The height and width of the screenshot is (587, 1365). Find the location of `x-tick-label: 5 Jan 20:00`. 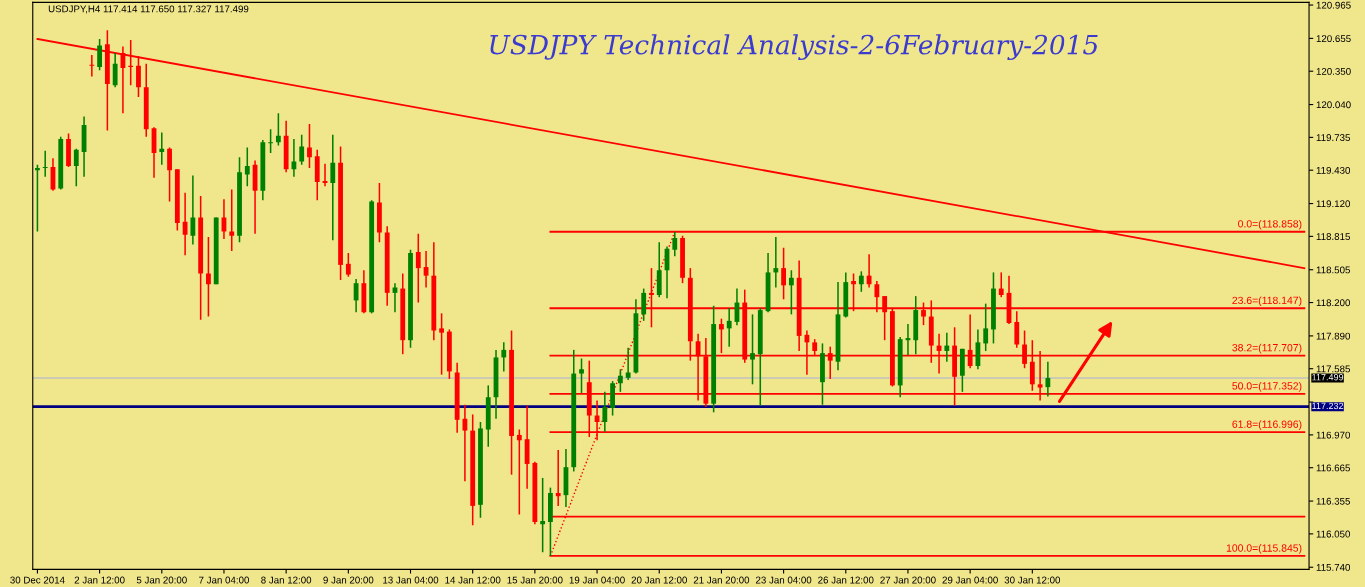

x-tick-label: 5 Jan 20:00 is located at coordinates (161, 580).